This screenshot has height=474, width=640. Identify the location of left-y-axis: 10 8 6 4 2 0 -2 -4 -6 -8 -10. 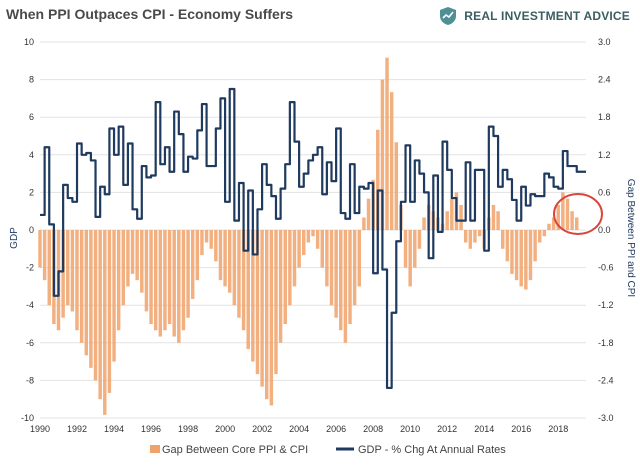
(27, 230).